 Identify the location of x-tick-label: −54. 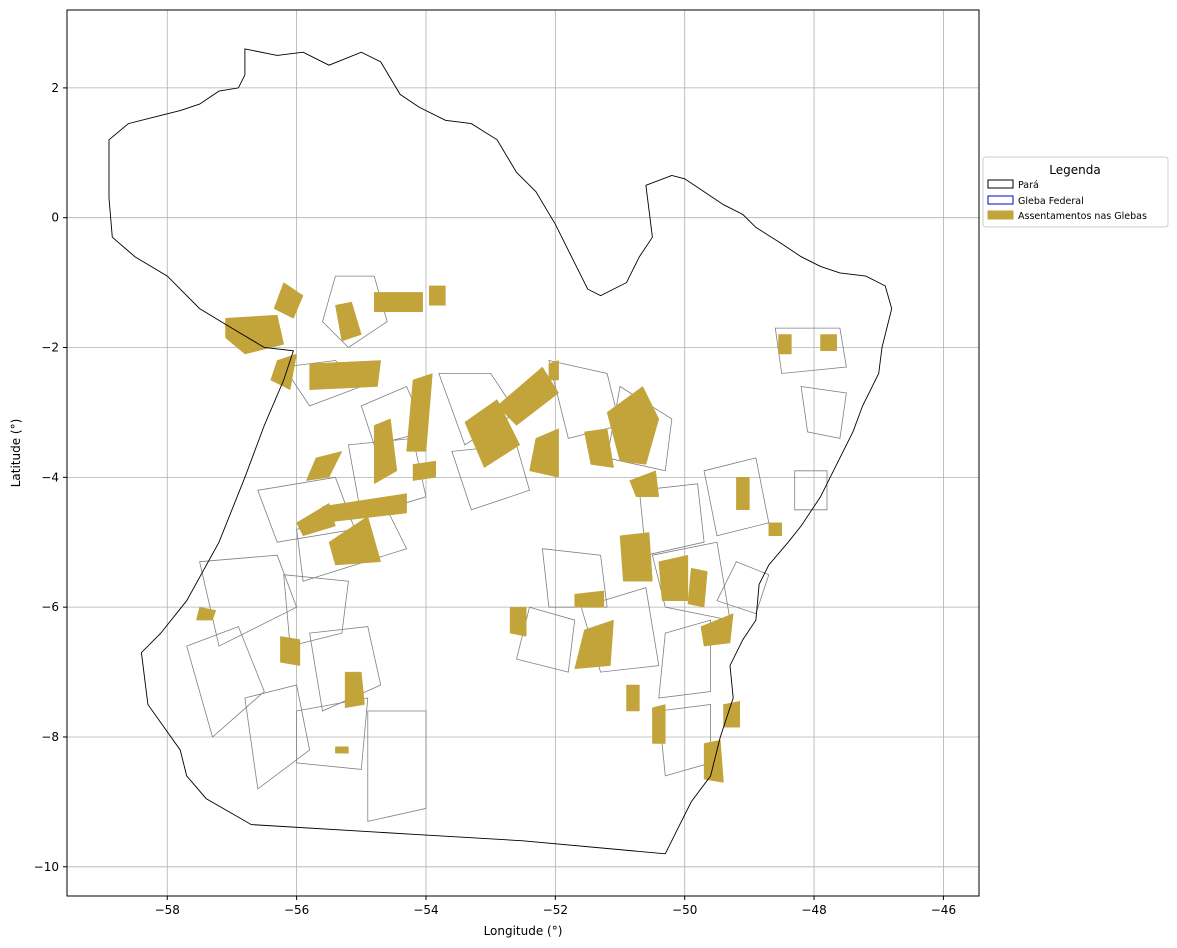
(425, 910).